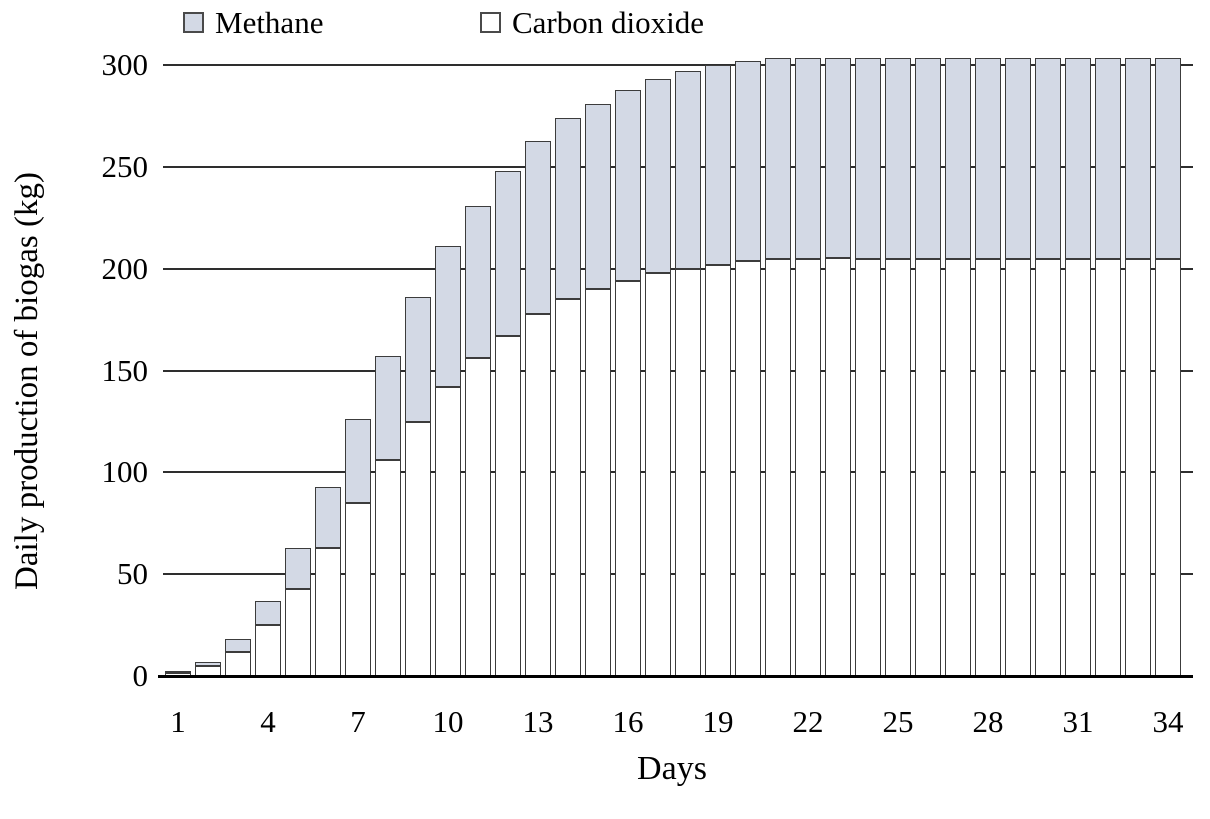 The image size is (1210, 819). Describe the element at coordinates (898, 721) in the screenshot. I see `x-tick-label-25: 25` at that location.